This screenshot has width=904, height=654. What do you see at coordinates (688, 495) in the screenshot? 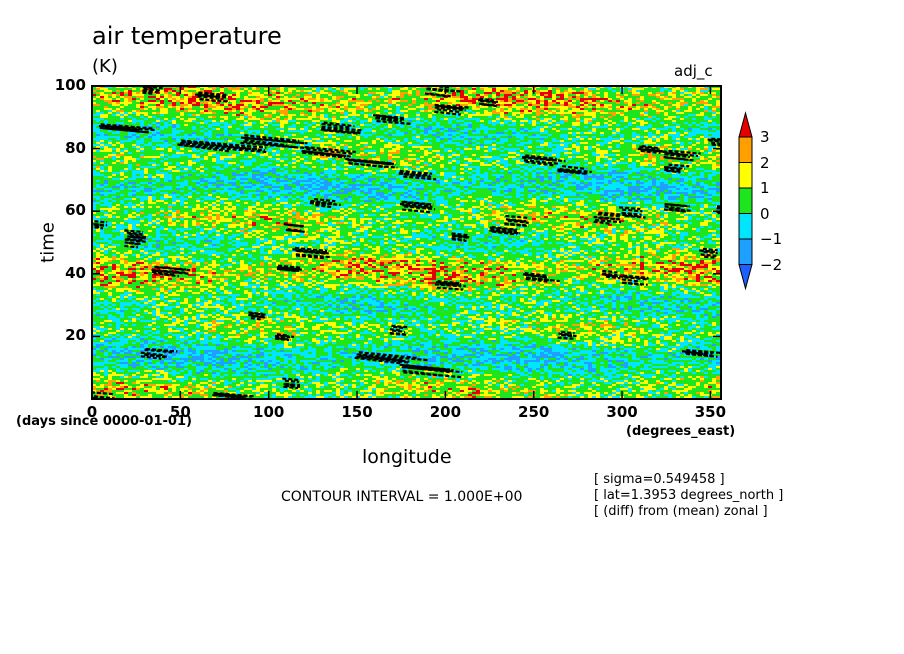
I see `meta-lat: [ lat=1.3953 degrees_north ]` at bounding box center [688, 495].